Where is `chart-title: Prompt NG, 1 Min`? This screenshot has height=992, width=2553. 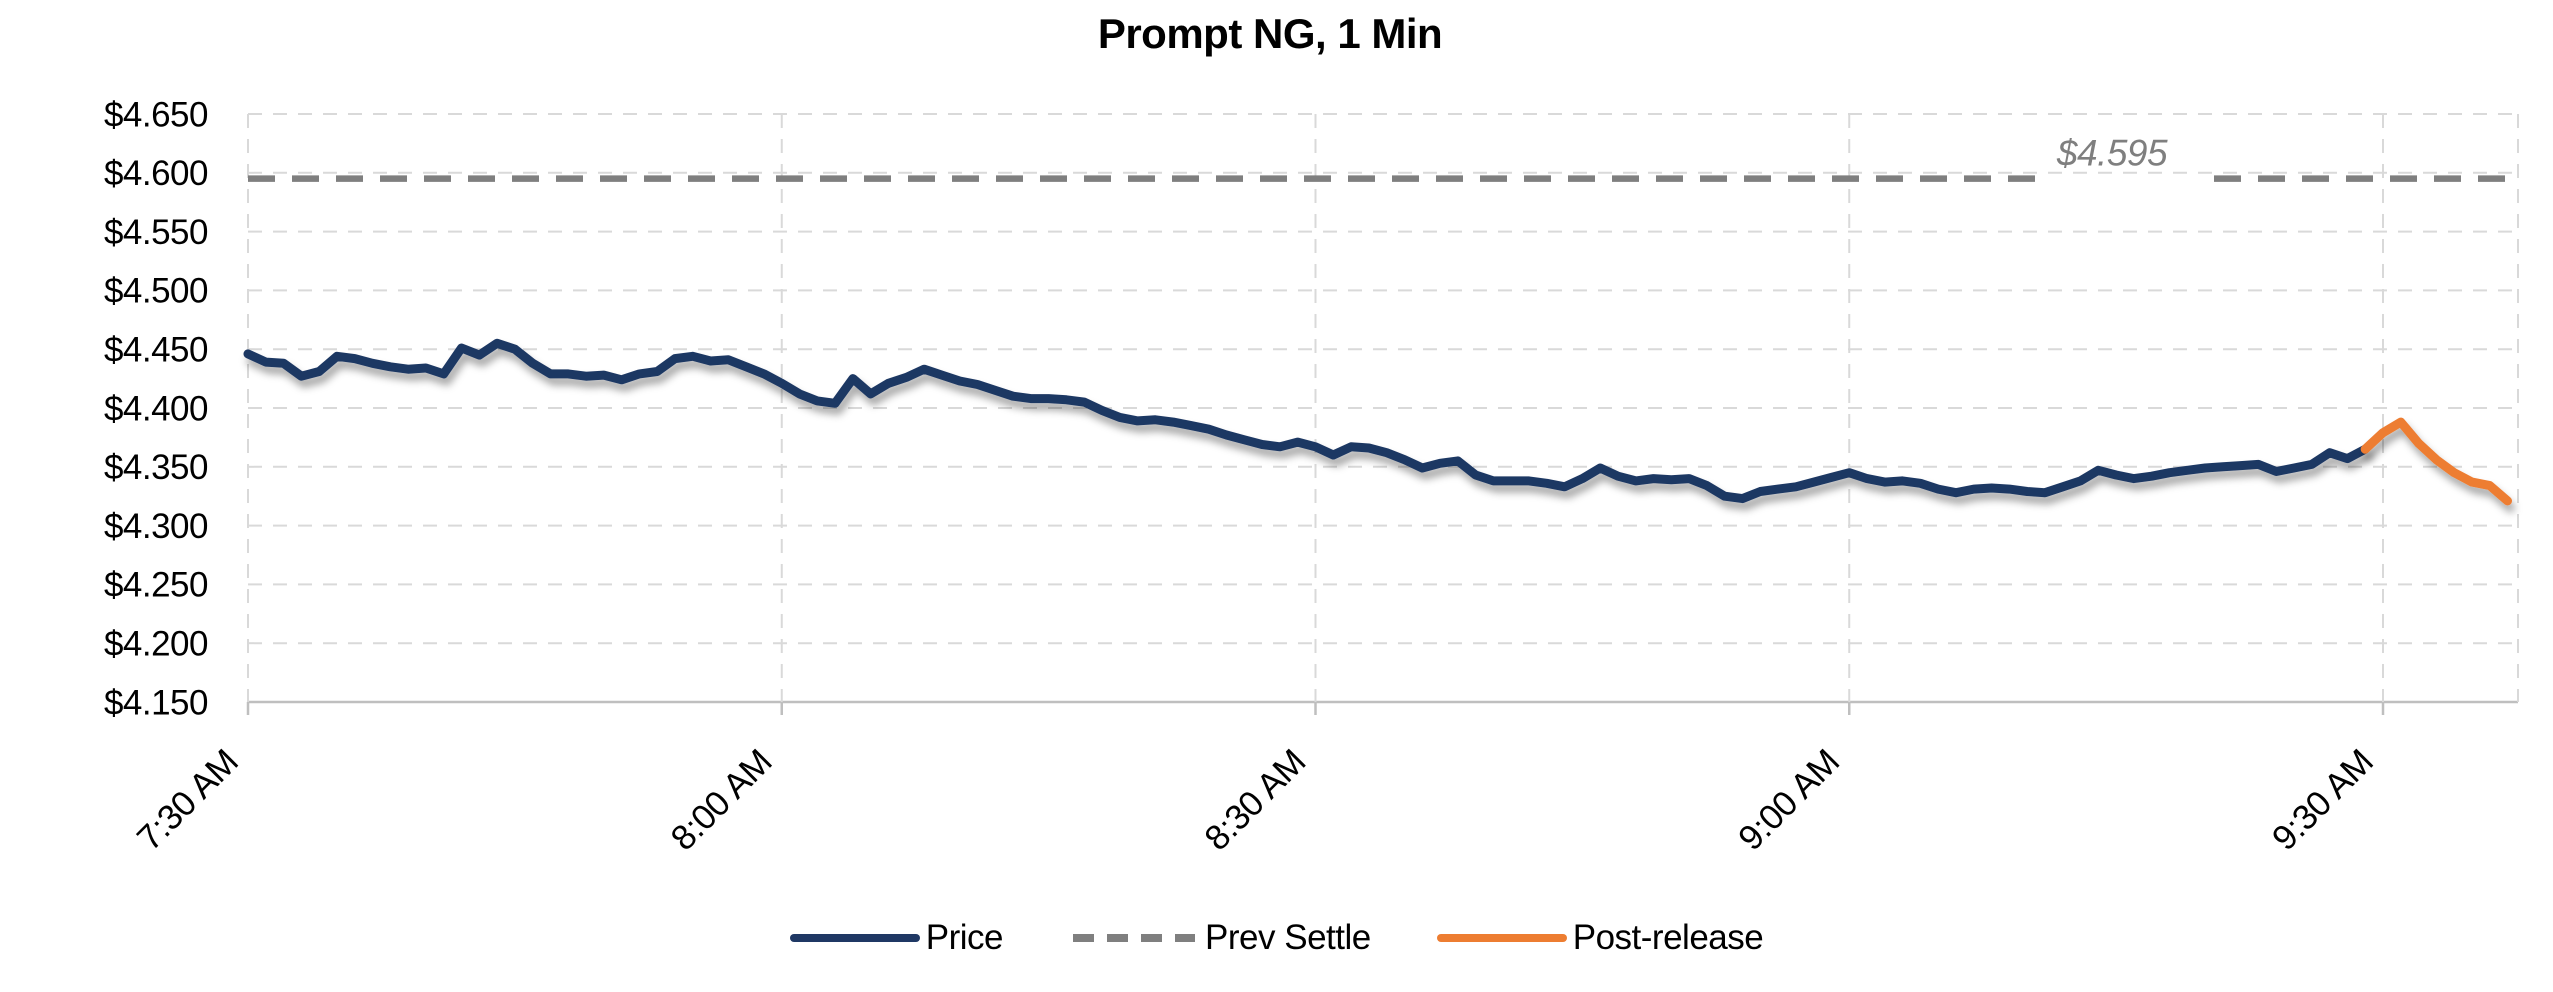
chart-title: Prompt NG, 1 Min is located at coordinates (1270, 33).